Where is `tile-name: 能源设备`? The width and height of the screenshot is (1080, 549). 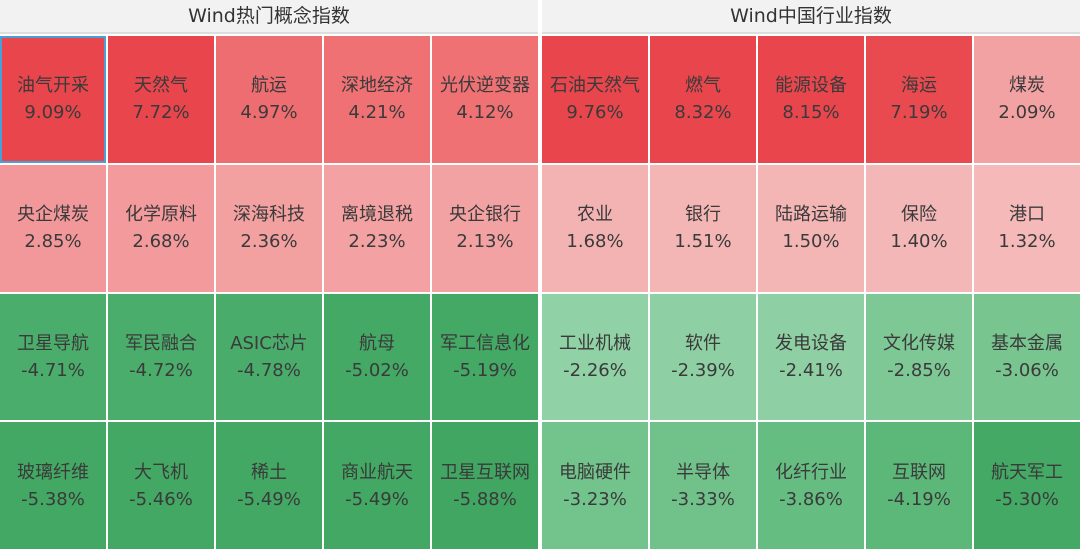 tile-name: 能源设备 is located at coordinates (811, 86).